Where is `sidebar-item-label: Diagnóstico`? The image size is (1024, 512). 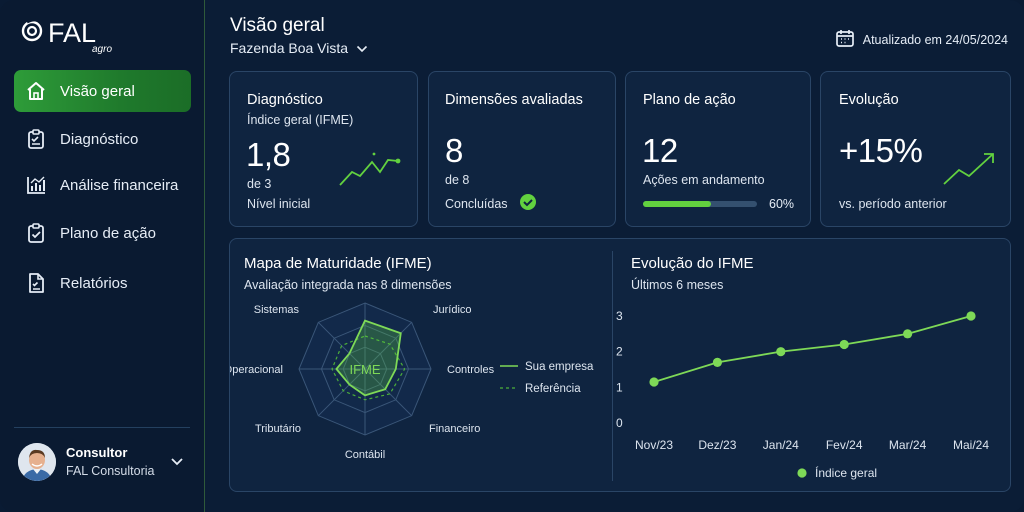
sidebar-item-label: Diagnóstico is located at coordinates (99, 139).